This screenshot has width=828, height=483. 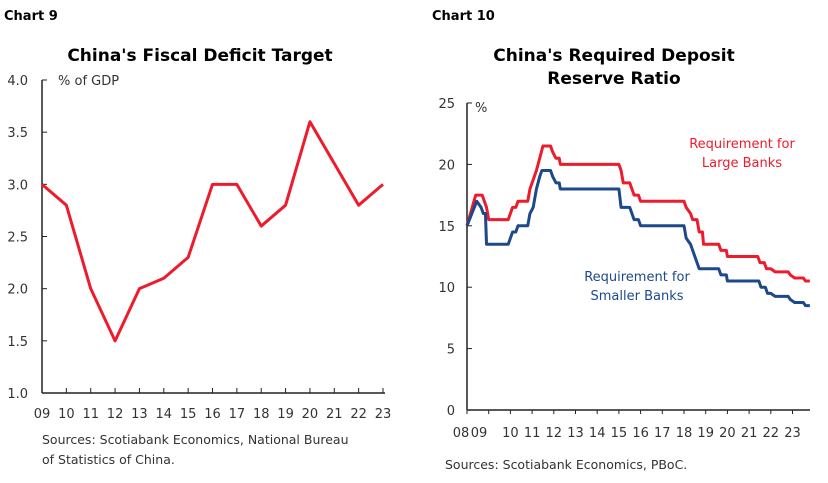 What do you see at coordinates (637, 277) in the screenshot?
I see `smaller-banks-label-1: Requirement for` at bounding box center [637, 277].